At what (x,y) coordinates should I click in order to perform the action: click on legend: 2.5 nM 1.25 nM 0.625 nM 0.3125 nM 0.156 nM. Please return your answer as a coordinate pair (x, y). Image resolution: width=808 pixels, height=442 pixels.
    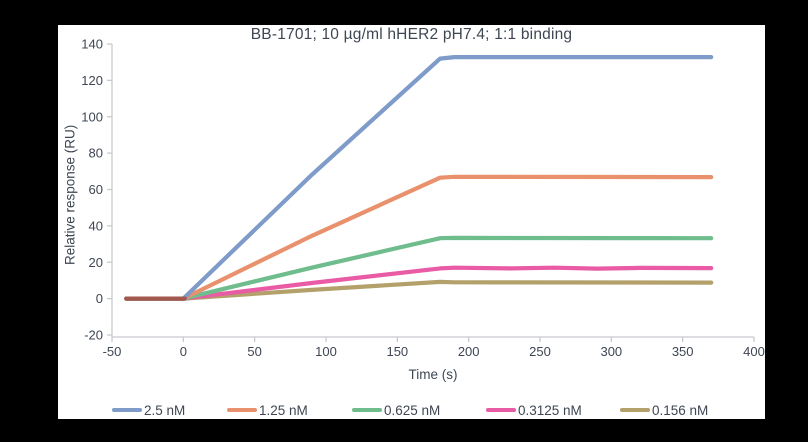
    Looking at the image, I should click on (411, 410).